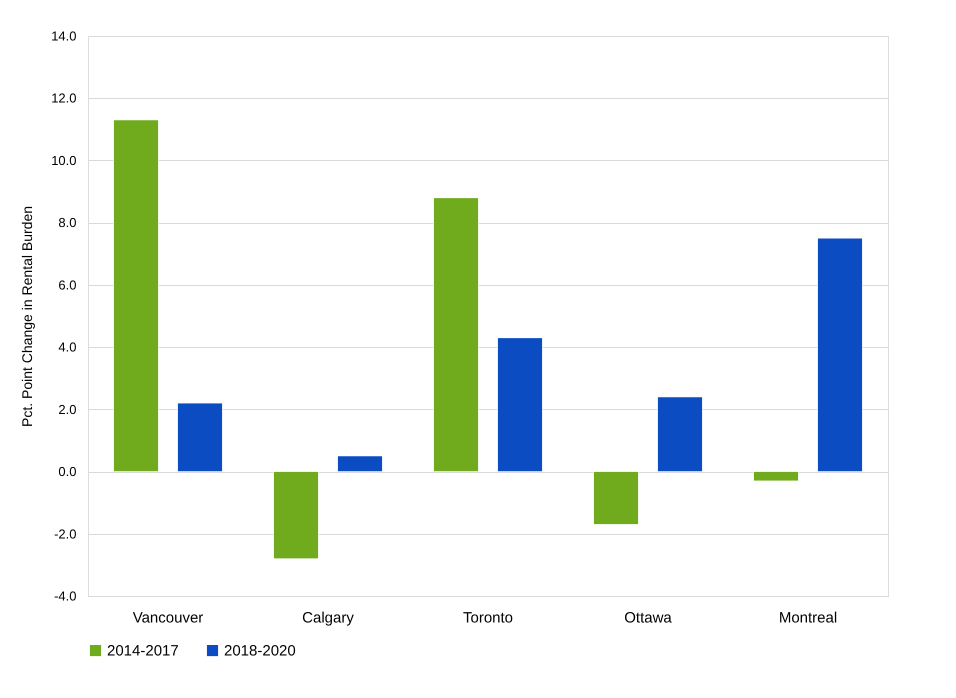 The image size is (956, 698). What do you see at coordinates (260, 651) in the screenshot?
I see `legend-label: 2018-2020` at bounding box center [260, 651].